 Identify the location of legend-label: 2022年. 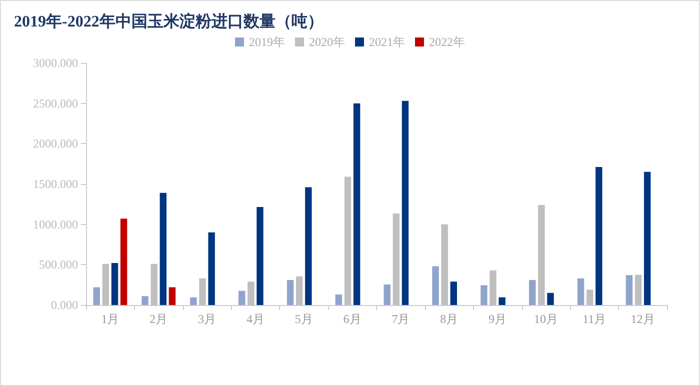
(447, 42).